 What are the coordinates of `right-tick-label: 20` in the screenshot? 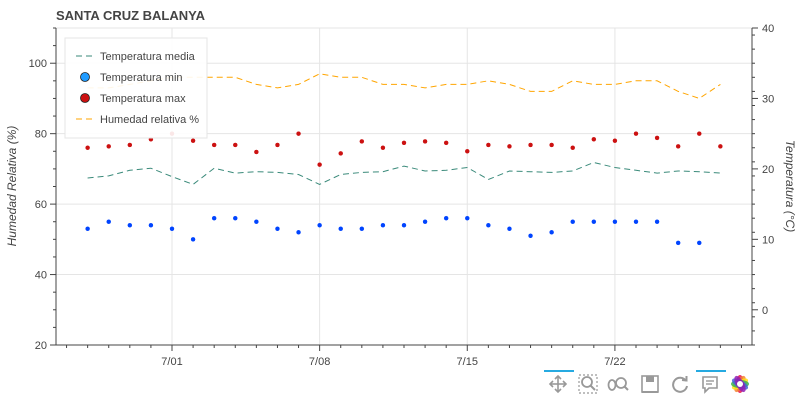 It's located at (768, 170).